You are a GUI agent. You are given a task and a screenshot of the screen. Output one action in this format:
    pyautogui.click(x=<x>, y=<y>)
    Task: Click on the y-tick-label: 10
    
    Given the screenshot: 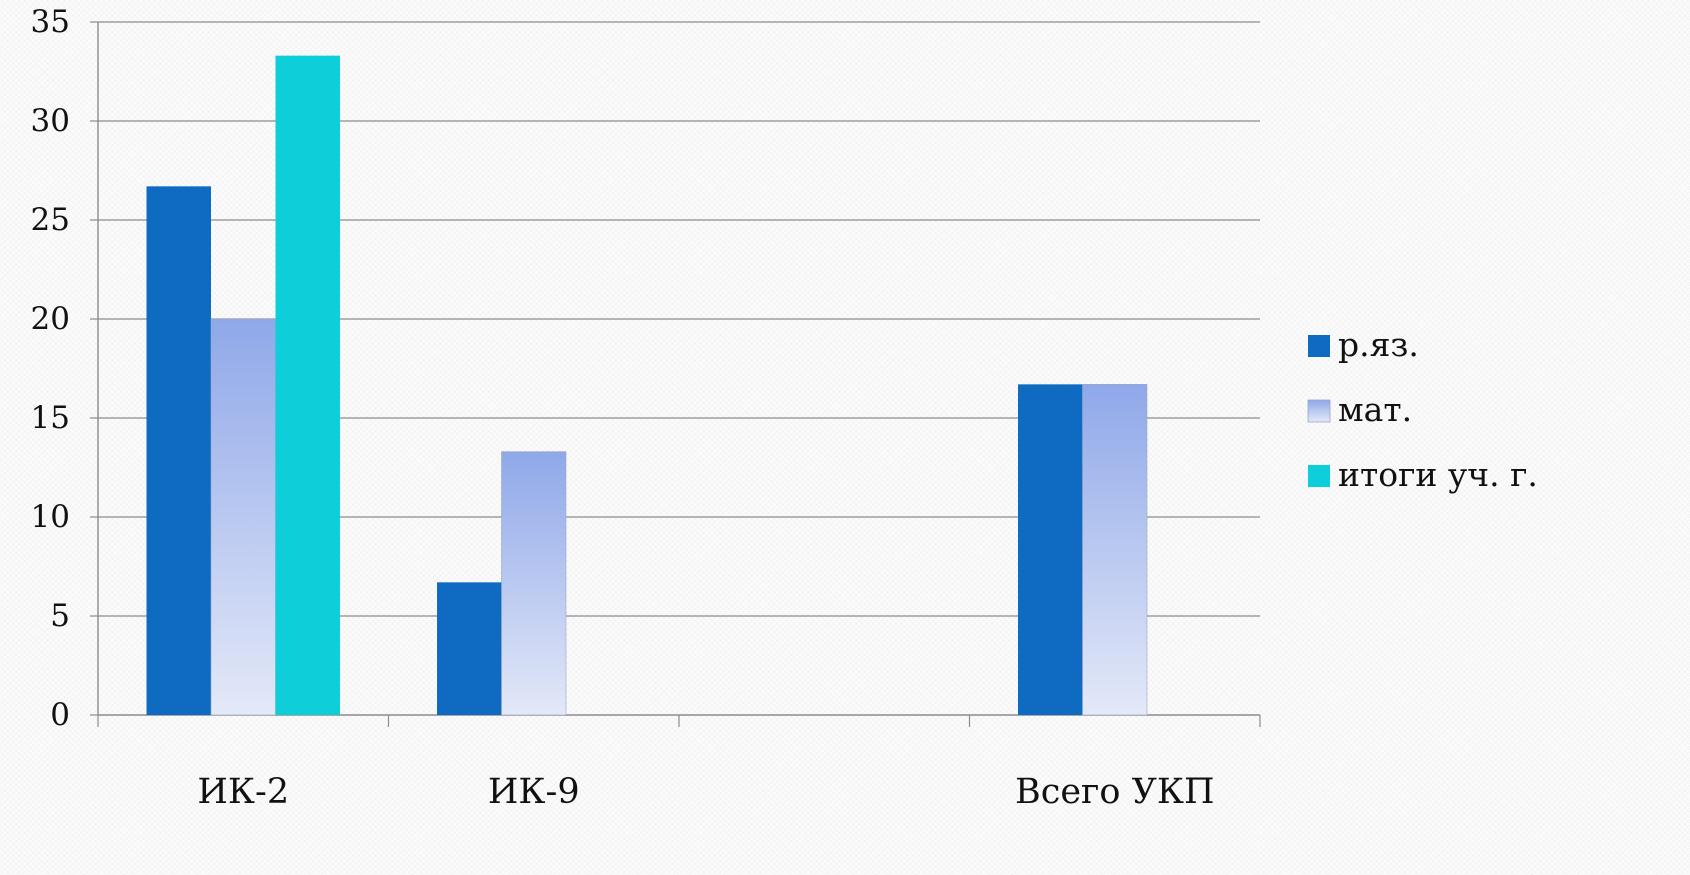 What is the action you would take?
    pyautogui.click(x=50, y=517)
    